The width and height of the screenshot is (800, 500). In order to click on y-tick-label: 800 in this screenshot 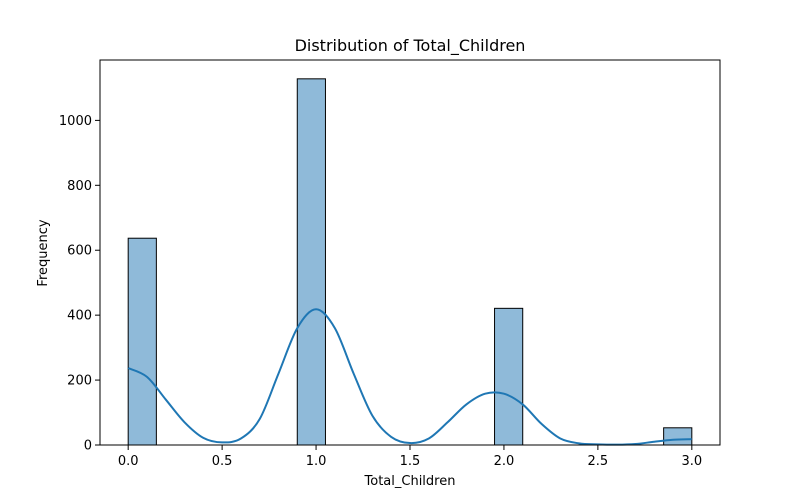, I will do `click(79, 186)`.